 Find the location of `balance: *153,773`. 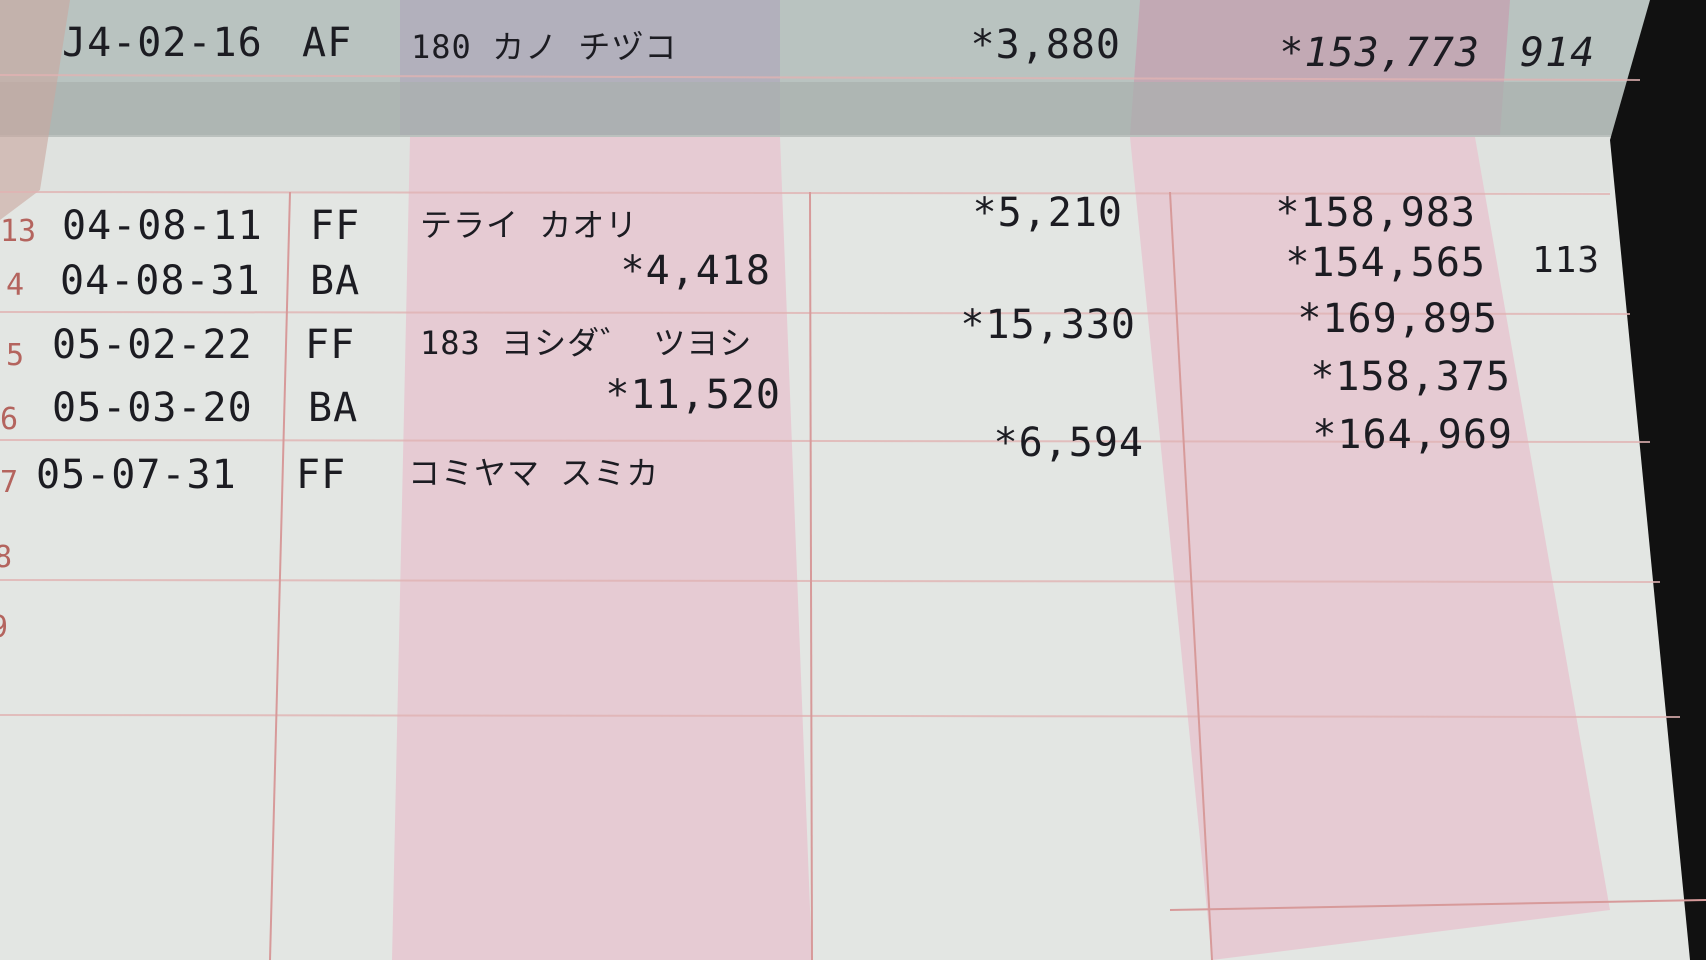

balance: *153,773 is located at coordinates (1379, 53).